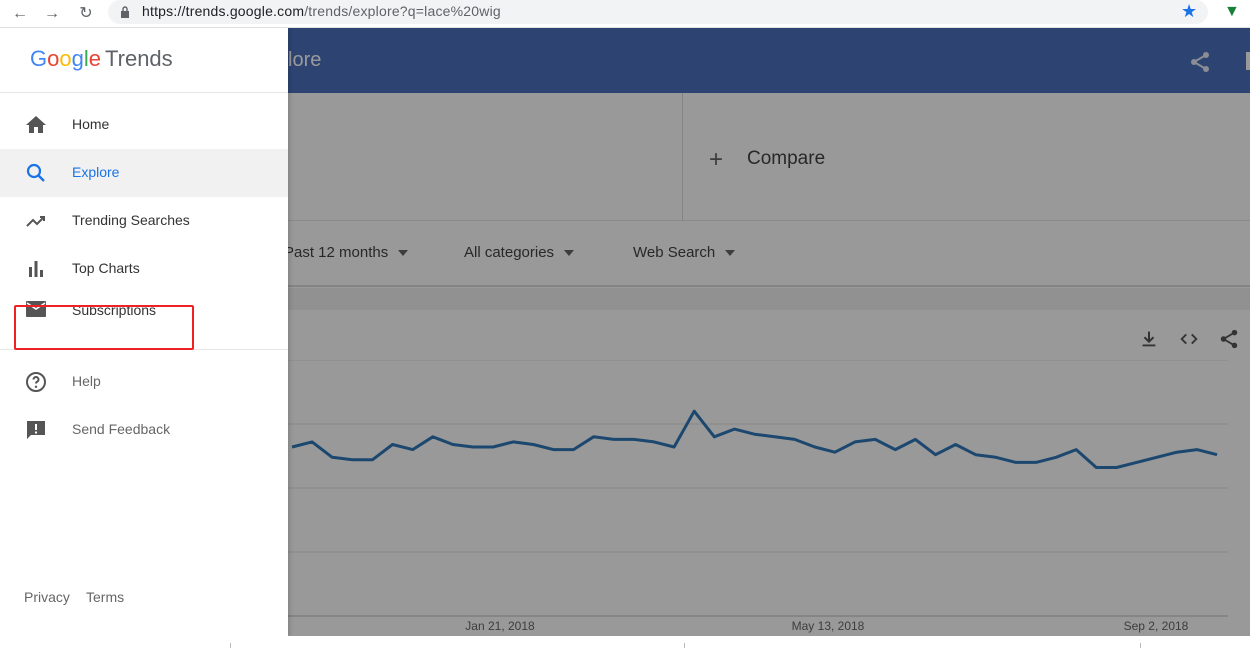 The height and width of the screenshot is (648, 1250). What do you see at coordinates (625, 642) in the screenshot?
I see `bottom-strip` at bounding box center [625, 642].